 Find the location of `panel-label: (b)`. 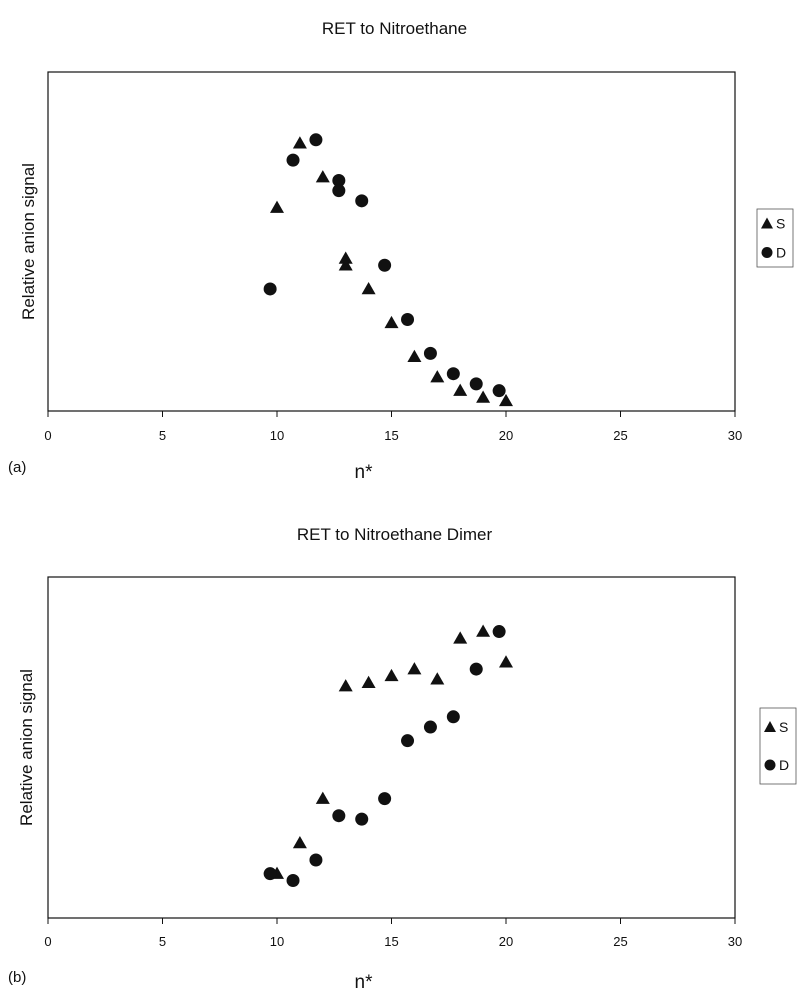

panel-label: (b) is located at coordinates (17, 977).